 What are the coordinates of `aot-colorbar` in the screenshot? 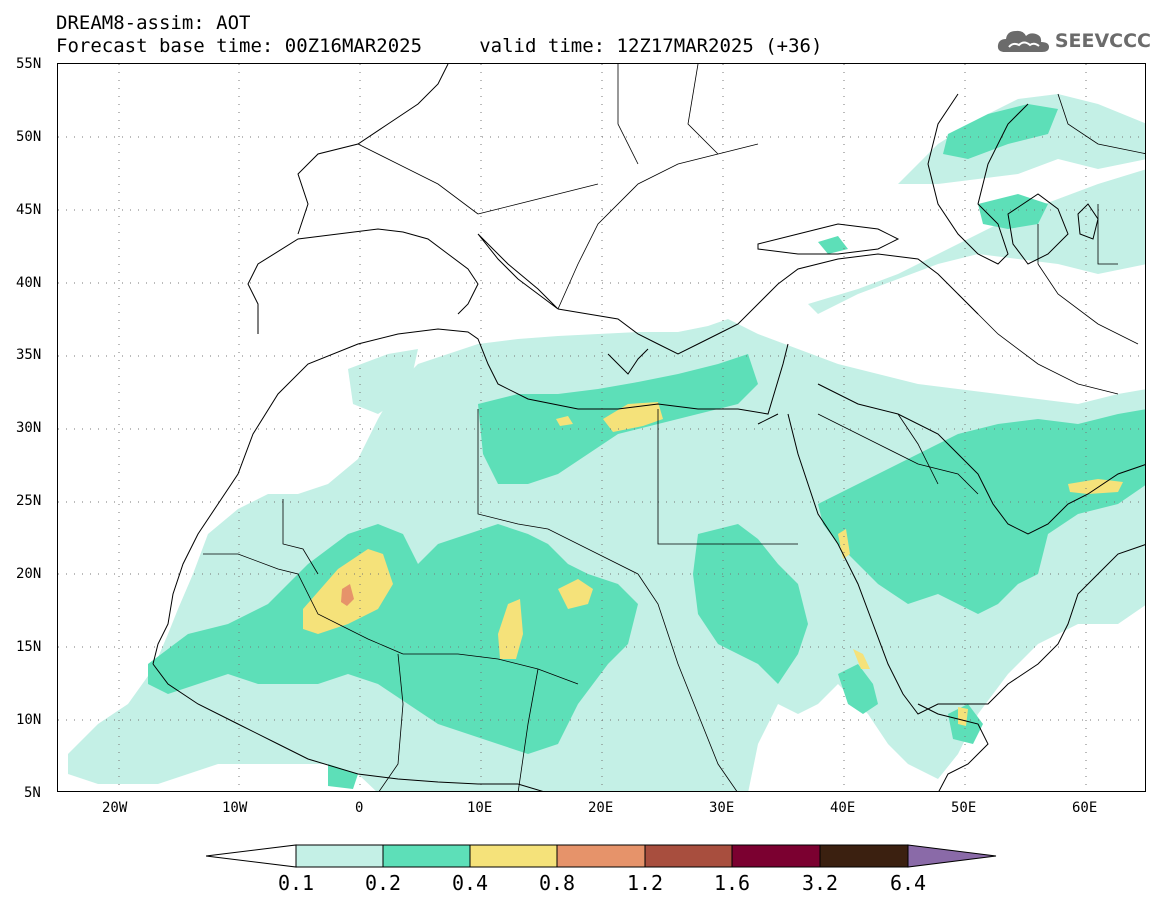 It's located at (601, 856).